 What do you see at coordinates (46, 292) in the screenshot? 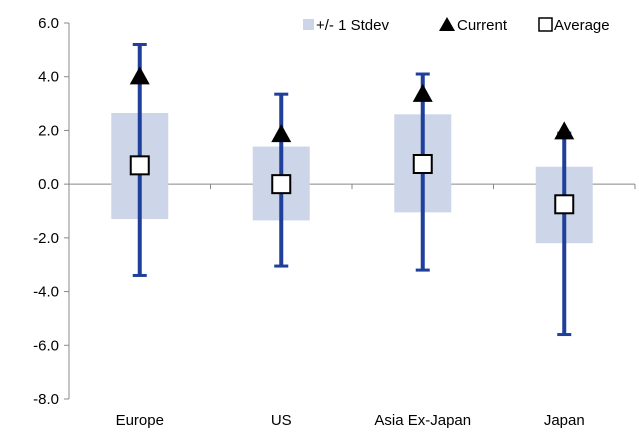
I see `y-tick-label: -4.0` at bounding box center [46, 292].